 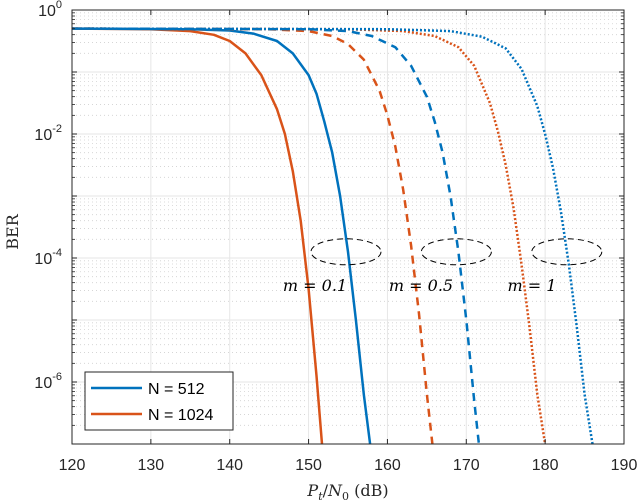 I want to click on y-tick-label: 10⁻⁶, so click(x=48, y=381).